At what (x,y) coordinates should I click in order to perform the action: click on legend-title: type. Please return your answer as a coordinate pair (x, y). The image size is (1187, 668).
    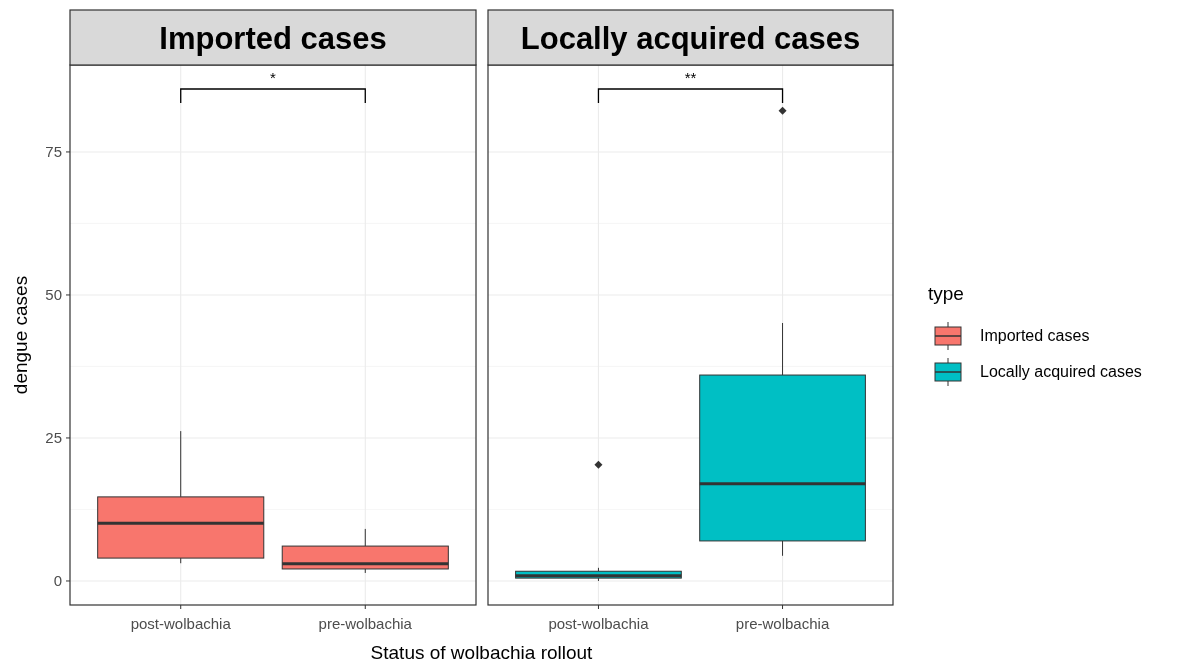
    Looking at the image, I should click on (946, 293).